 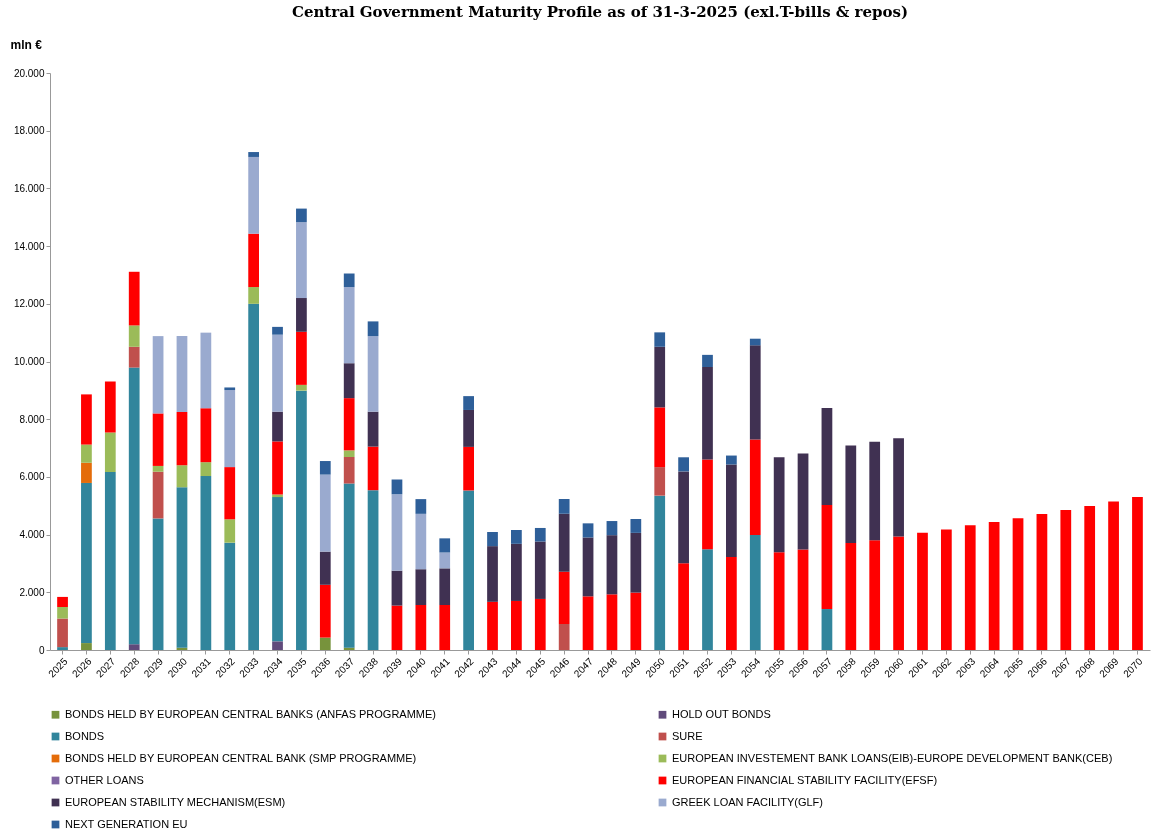 What do you see at coordinates (29, 246) in the screenshot?
I see `y-tick-label: 14.000` at bounding box center [29, 246].